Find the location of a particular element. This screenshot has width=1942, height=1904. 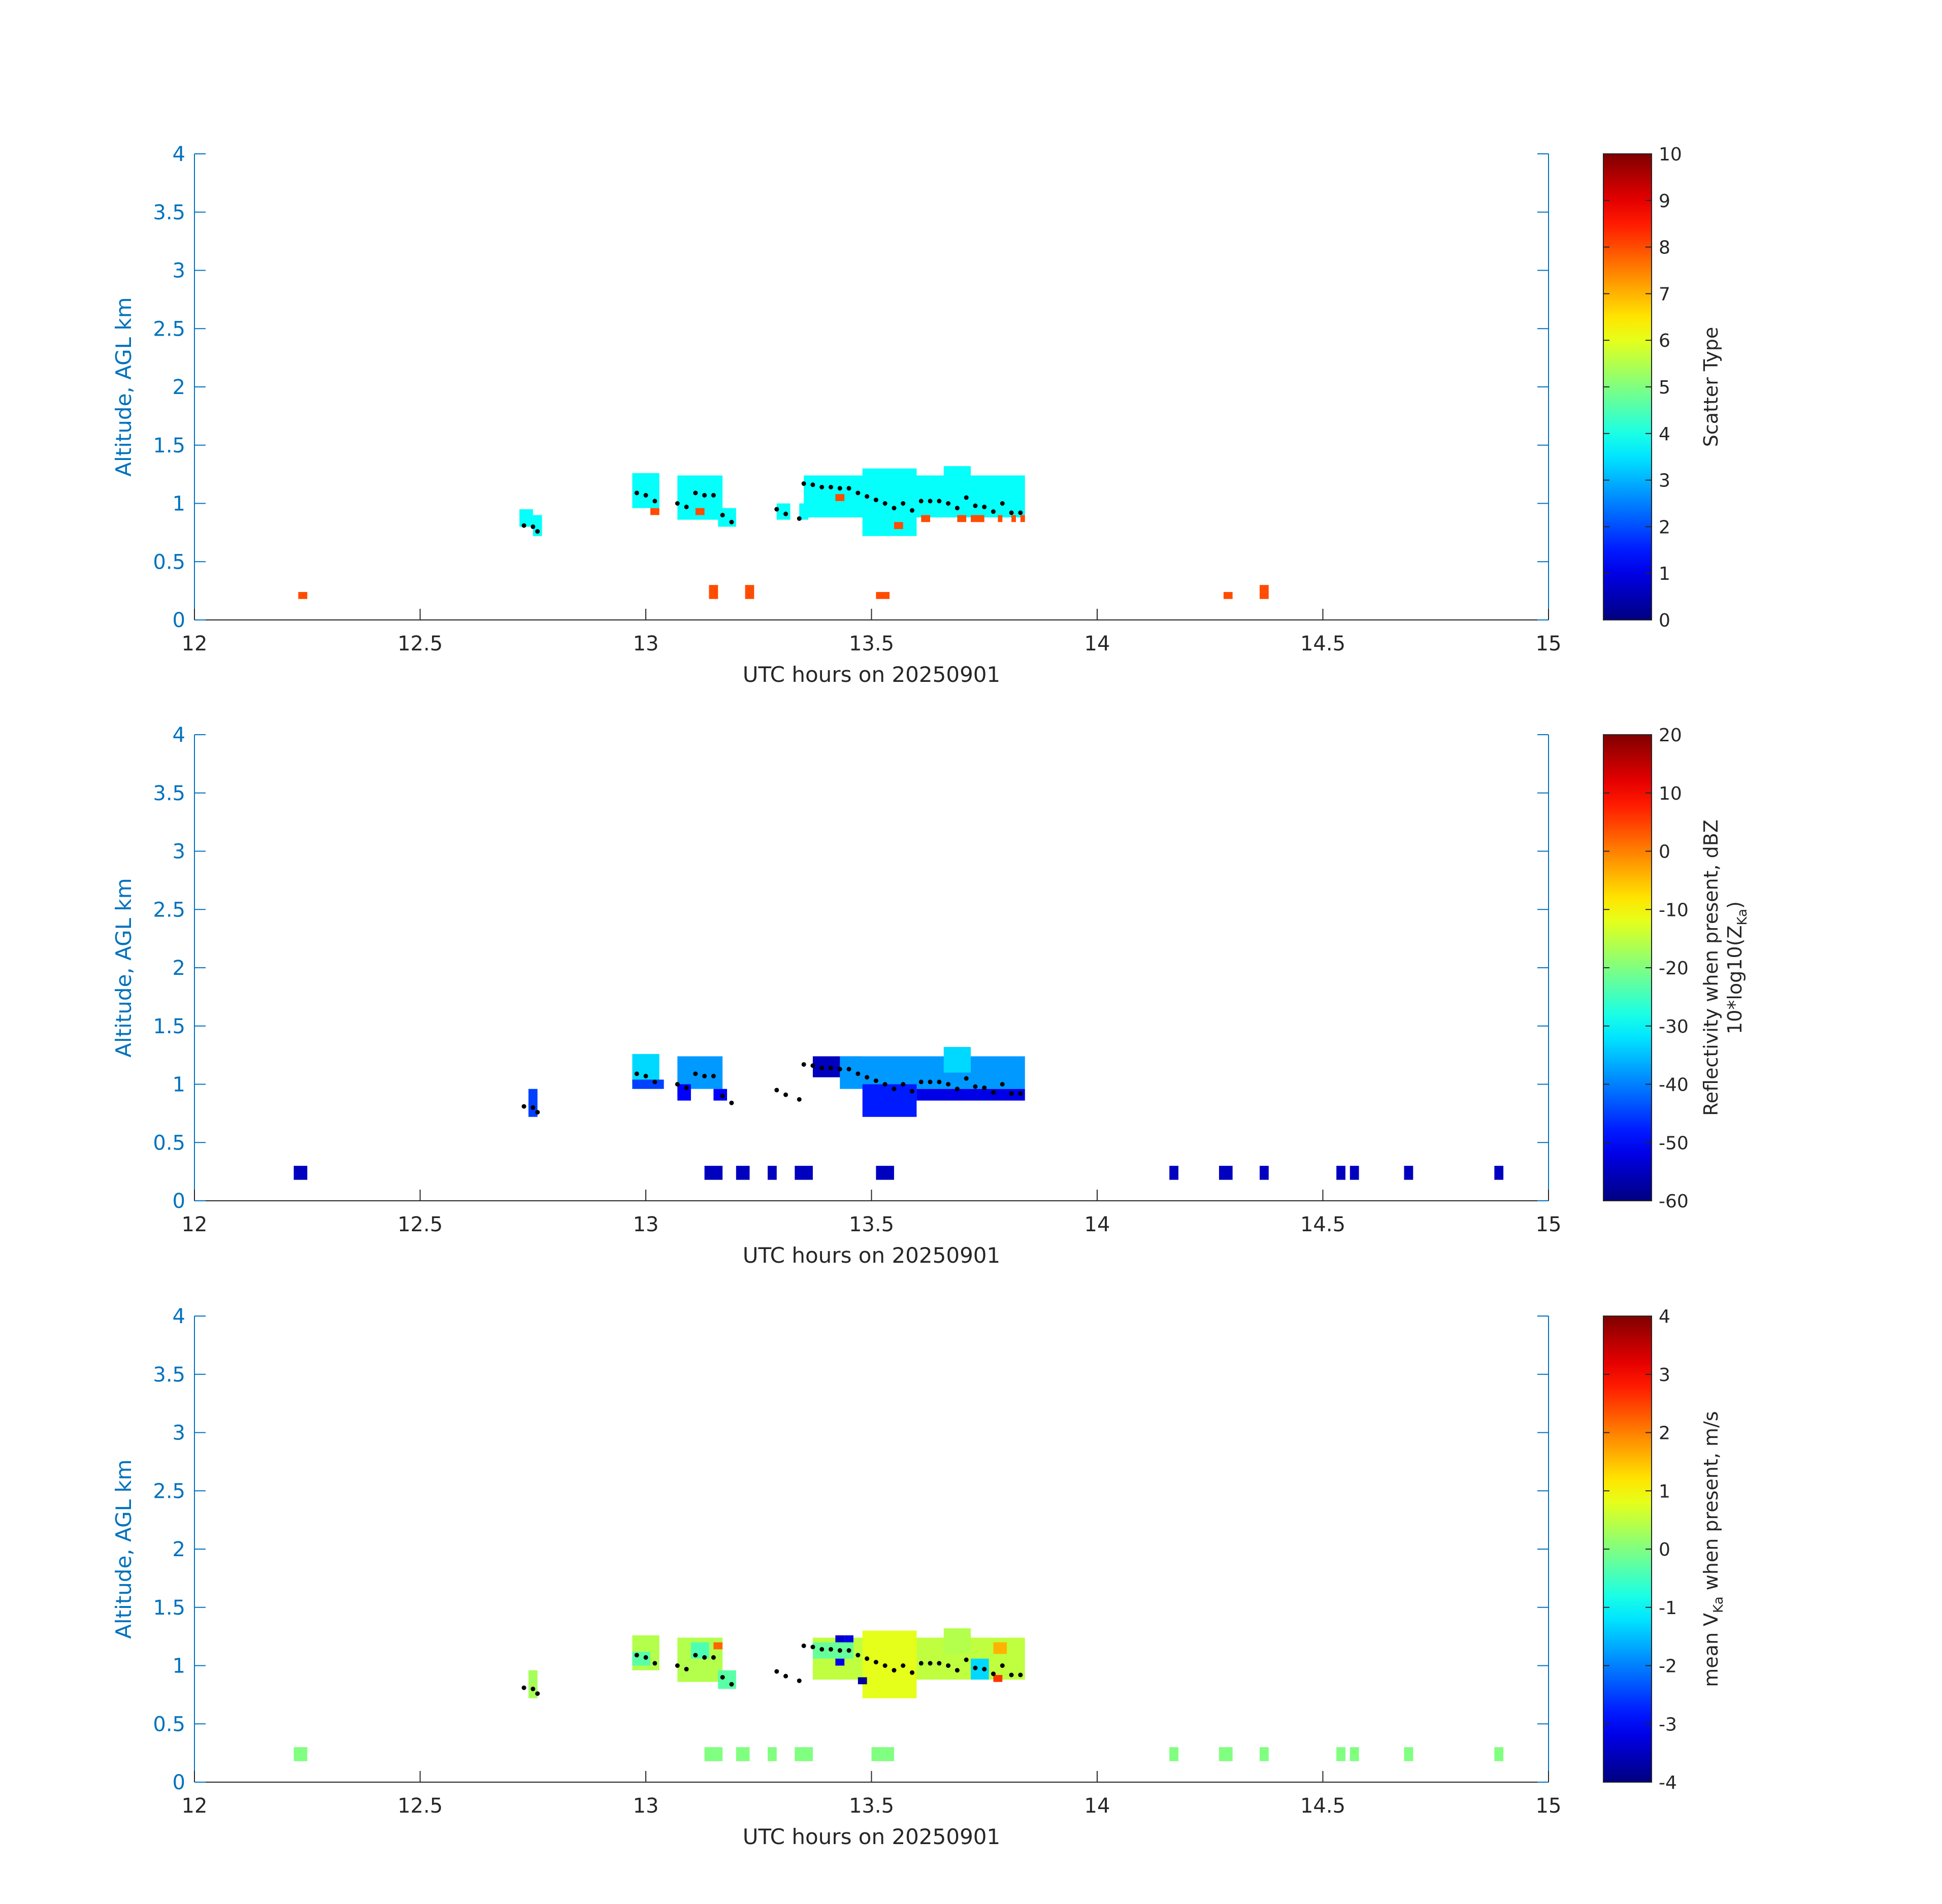

heatmap-cells is located at coordinates (898, 1114).